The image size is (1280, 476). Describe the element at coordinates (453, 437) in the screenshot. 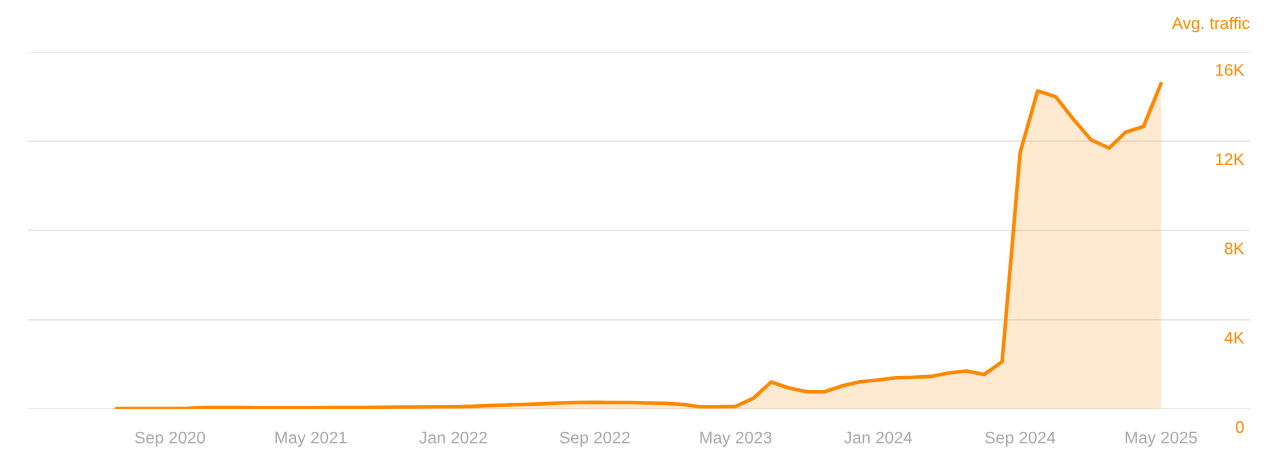

I see `x-tick-label: Jan 2022` at that location.